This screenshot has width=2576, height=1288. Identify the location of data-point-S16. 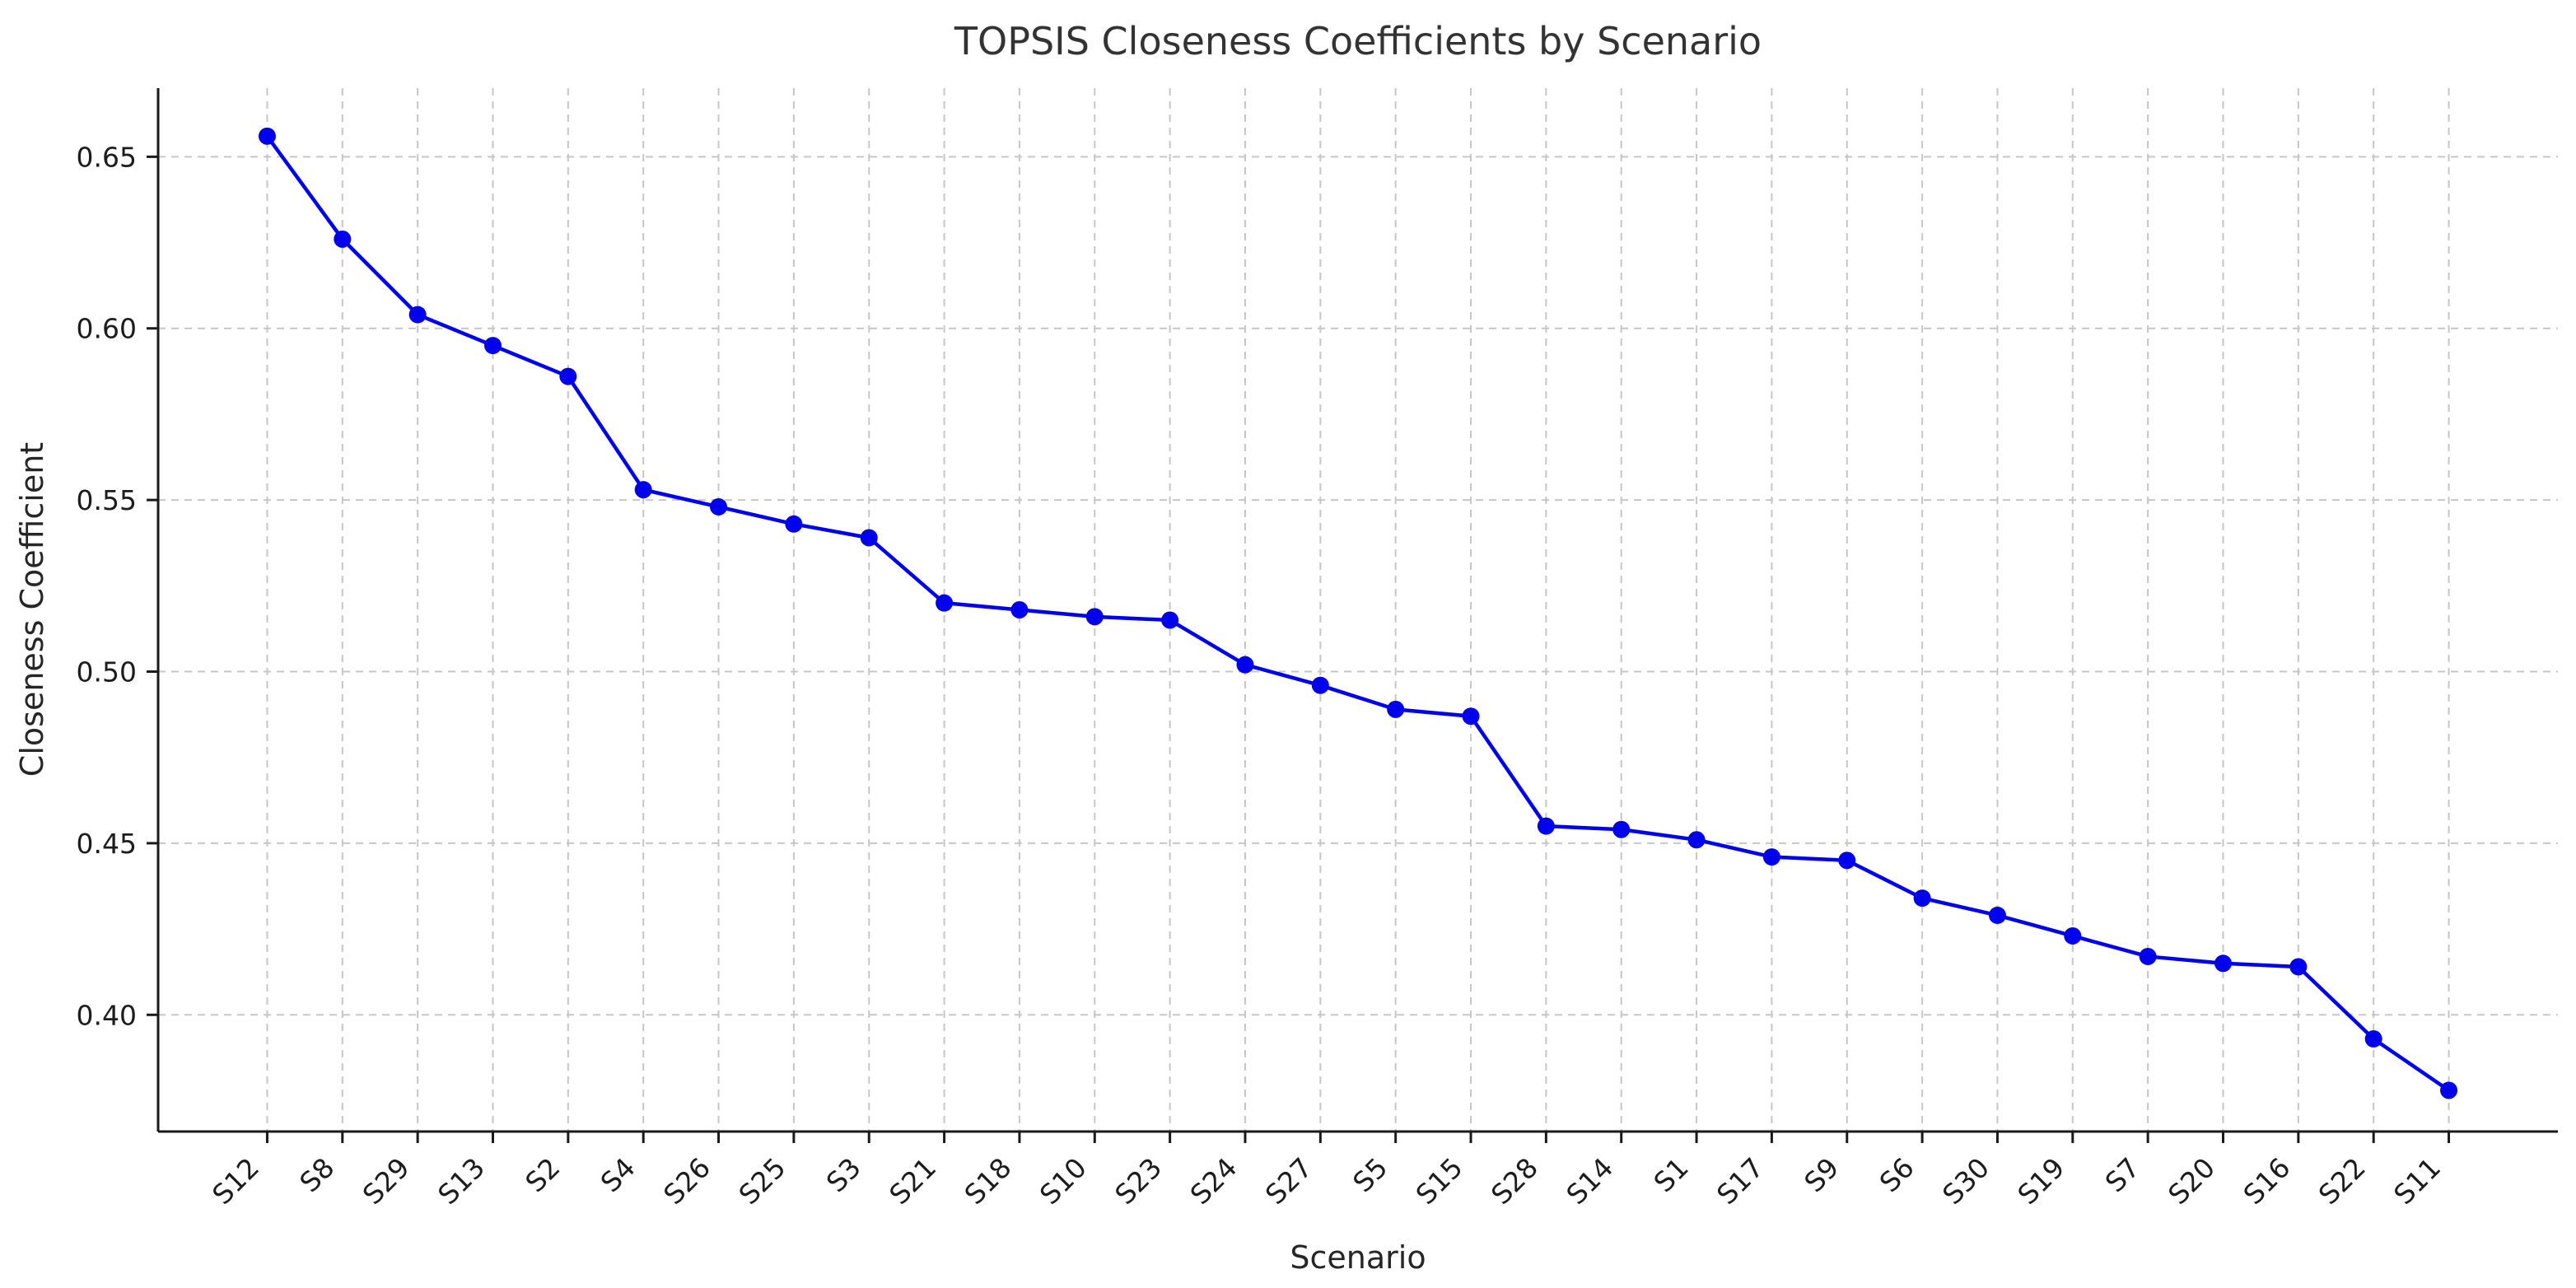
(2298, 967).